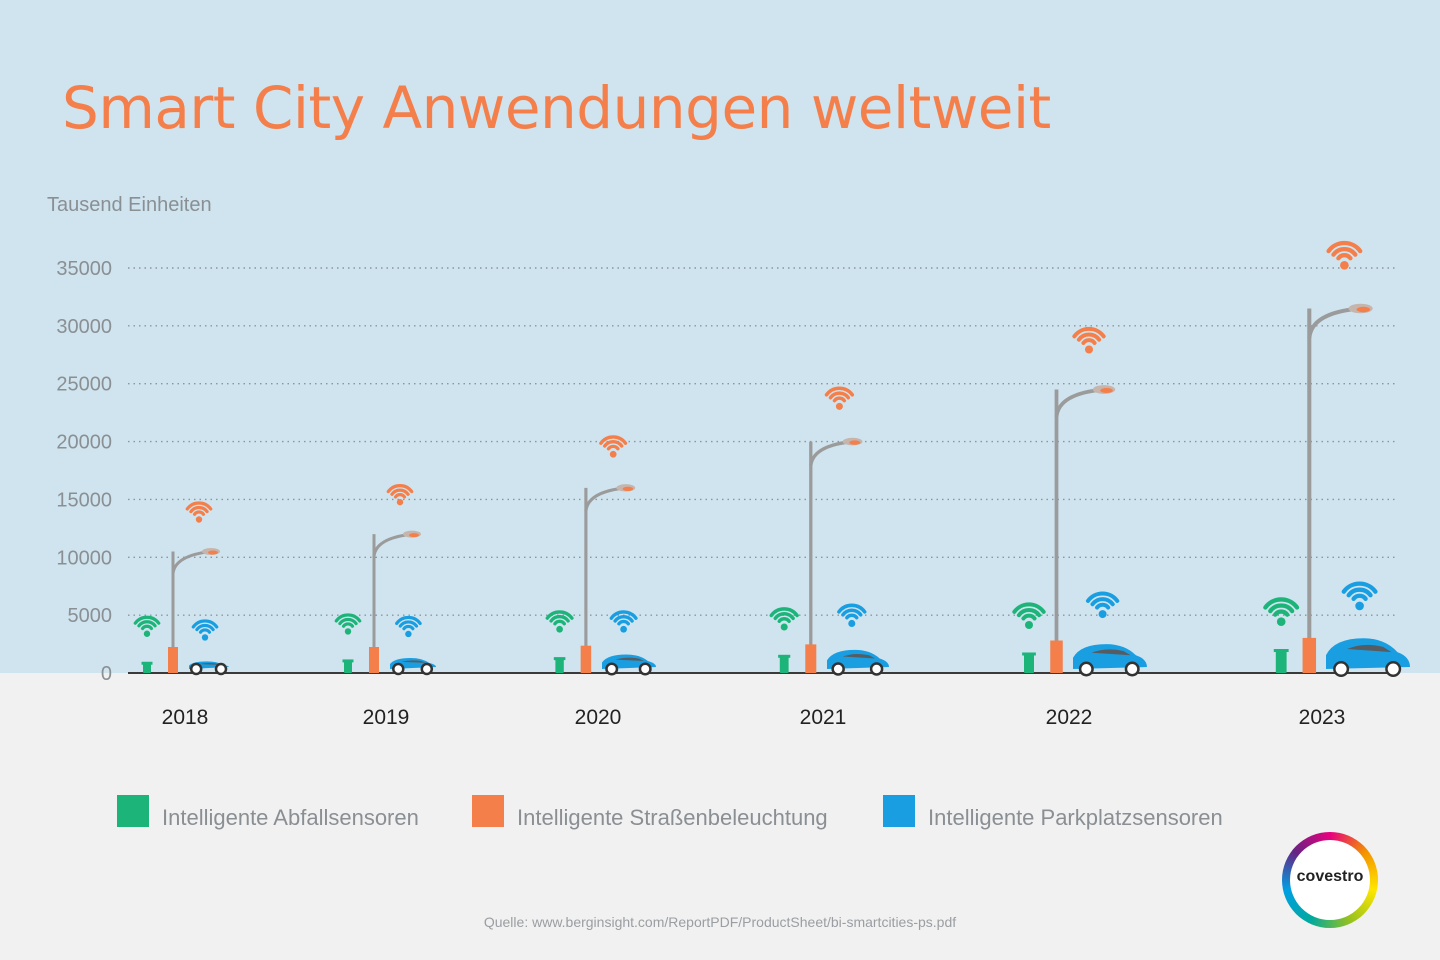 The height and width of the screenshot is (960, 1440). I want to click on legend-label-parkplatzsensoren: Intelligente Parkplatzsensoren, so click(1075, 817).